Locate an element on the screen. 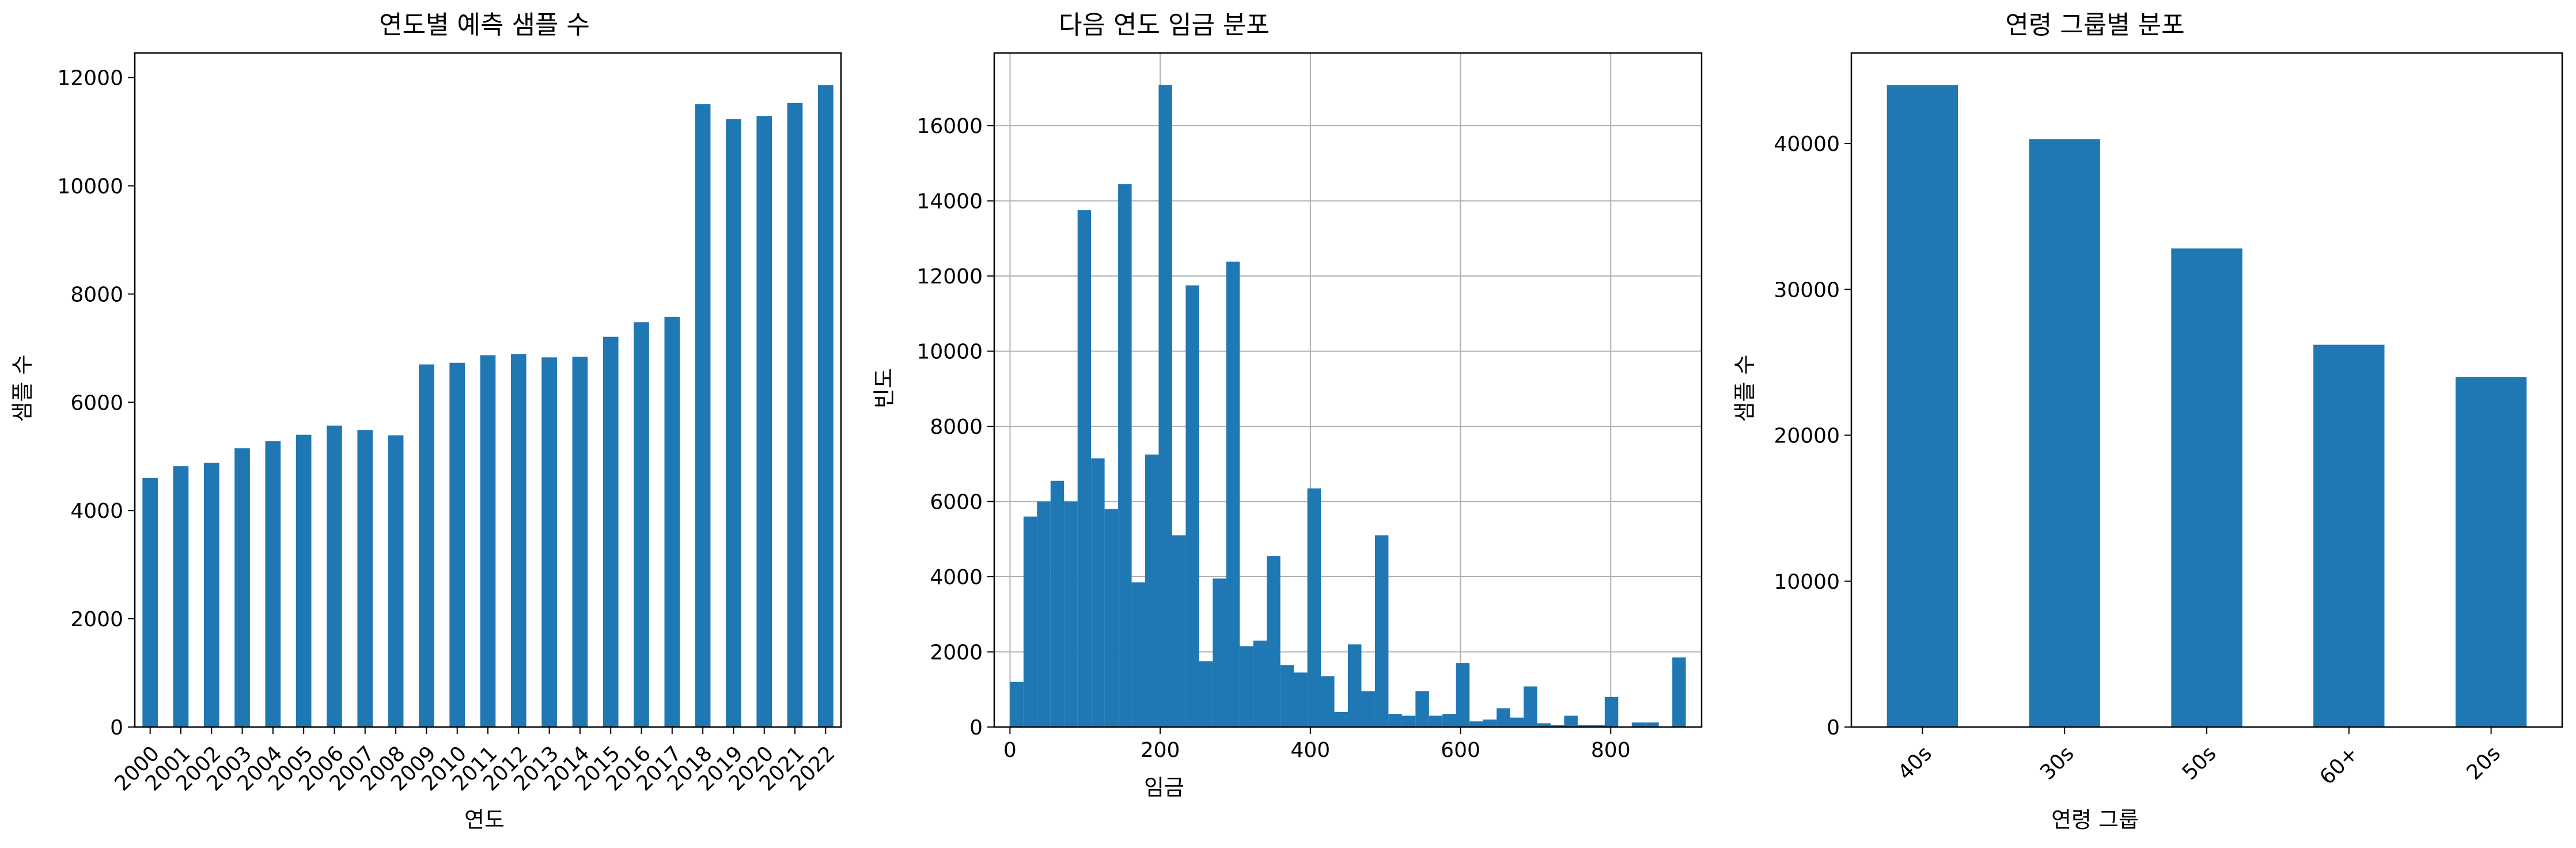  x-tick-label: 30s is located at coordinates (2057, 763).